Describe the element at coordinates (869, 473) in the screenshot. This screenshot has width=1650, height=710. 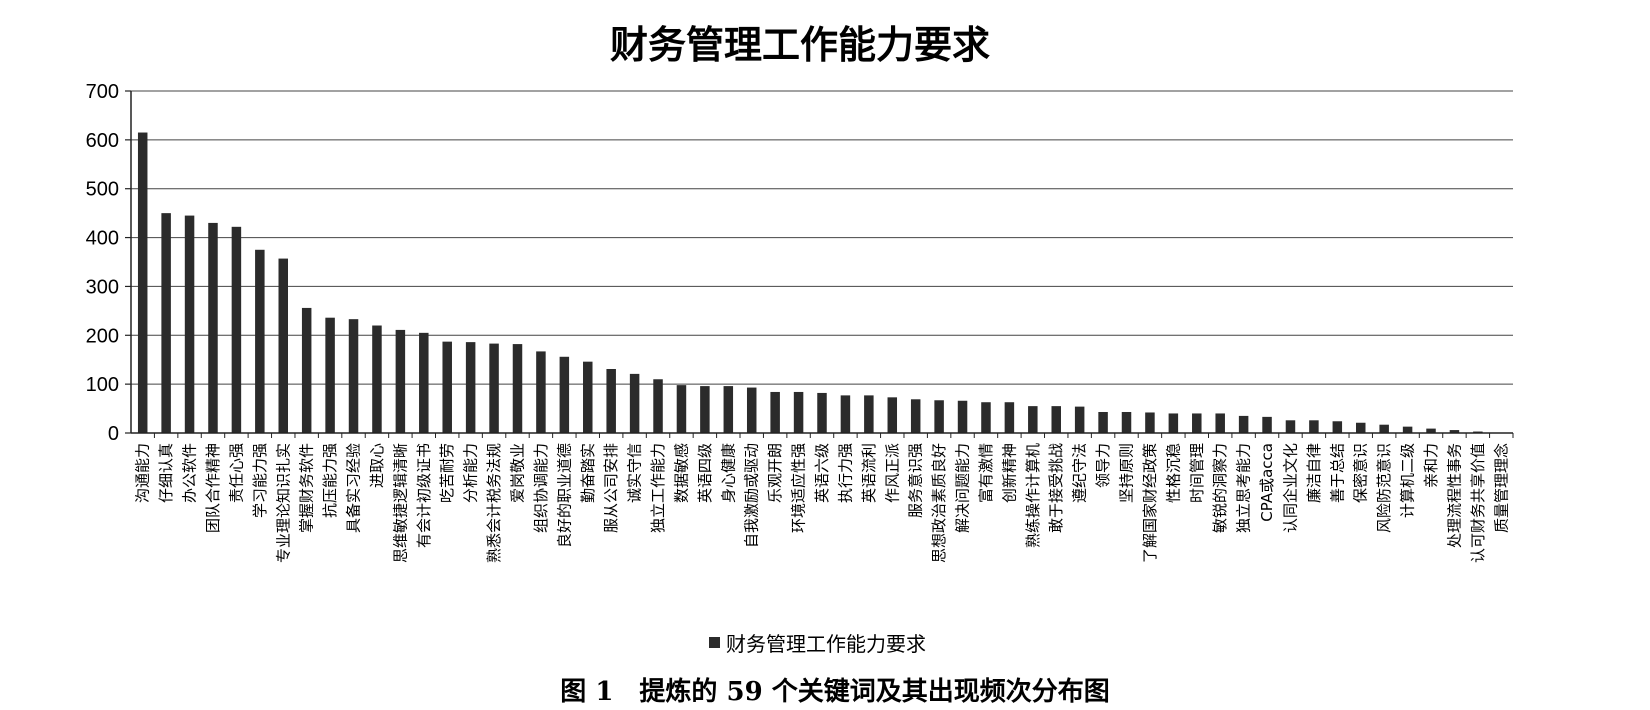
I see `x-category-label: 英语流利` at that location.